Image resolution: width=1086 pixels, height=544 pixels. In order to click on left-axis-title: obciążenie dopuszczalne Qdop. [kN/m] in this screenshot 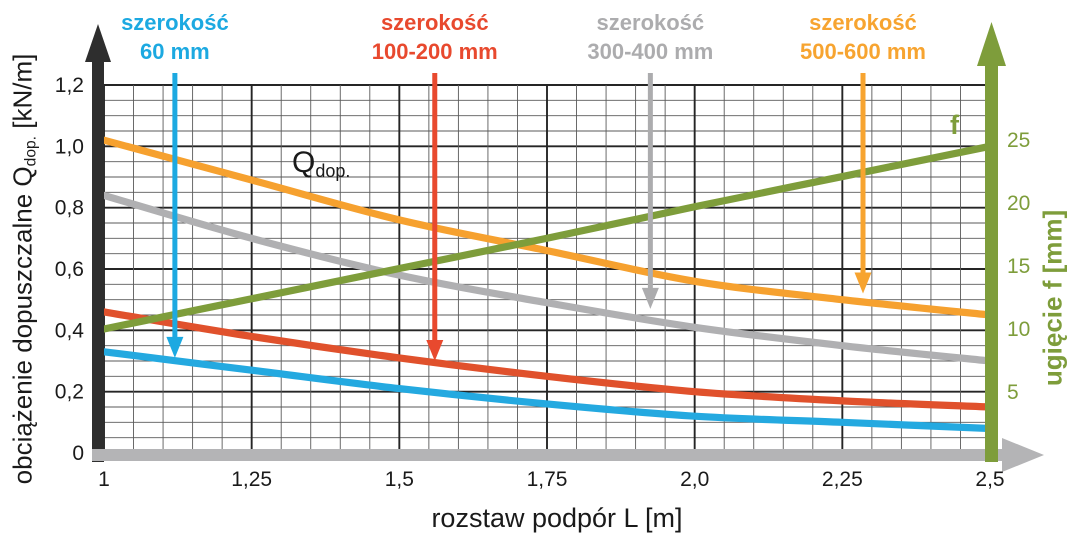, I will do `click(23, 269)`.